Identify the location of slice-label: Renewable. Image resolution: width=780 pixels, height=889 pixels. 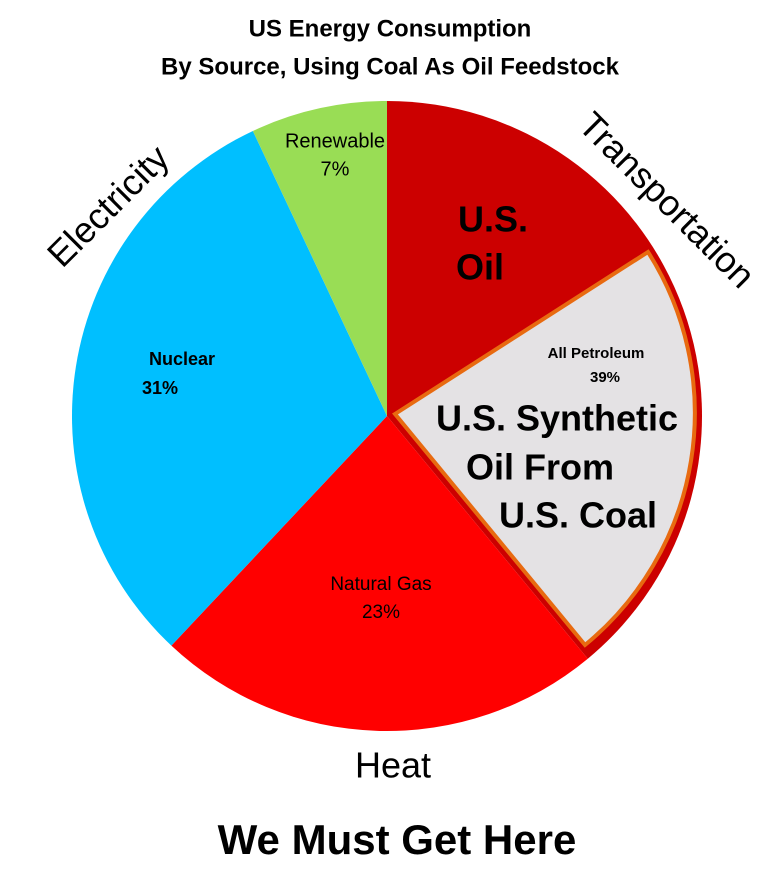
(335, 141).